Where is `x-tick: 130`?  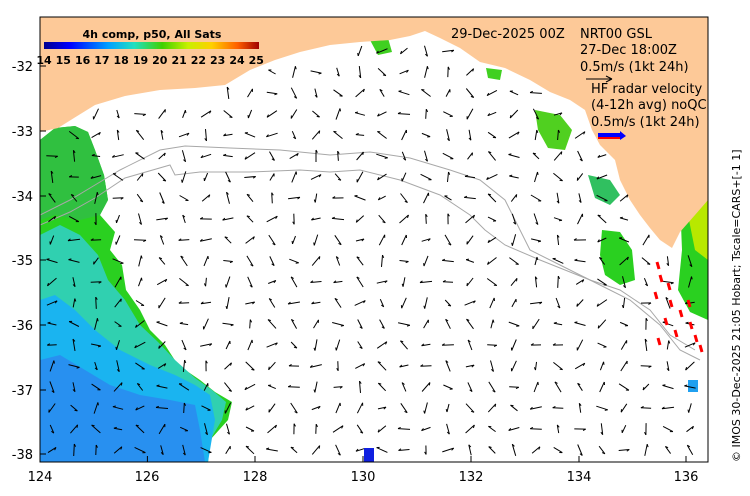 x-tick: 130 is located at coordinates (363, 477).